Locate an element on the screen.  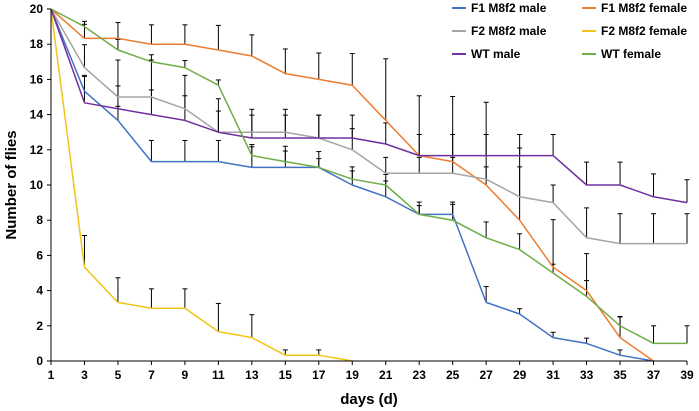
legend-label: WT male is located at coordinates (496, 54).